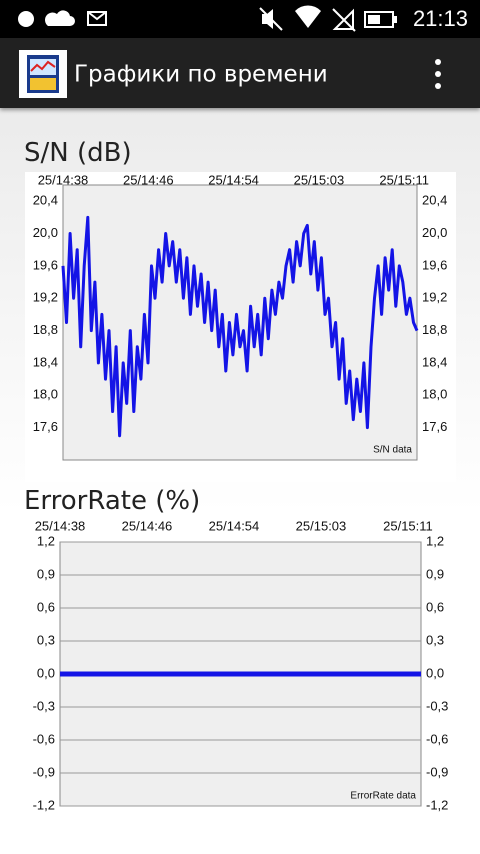  I want to click on y-tick-label: 20,4, so click(45, 200).